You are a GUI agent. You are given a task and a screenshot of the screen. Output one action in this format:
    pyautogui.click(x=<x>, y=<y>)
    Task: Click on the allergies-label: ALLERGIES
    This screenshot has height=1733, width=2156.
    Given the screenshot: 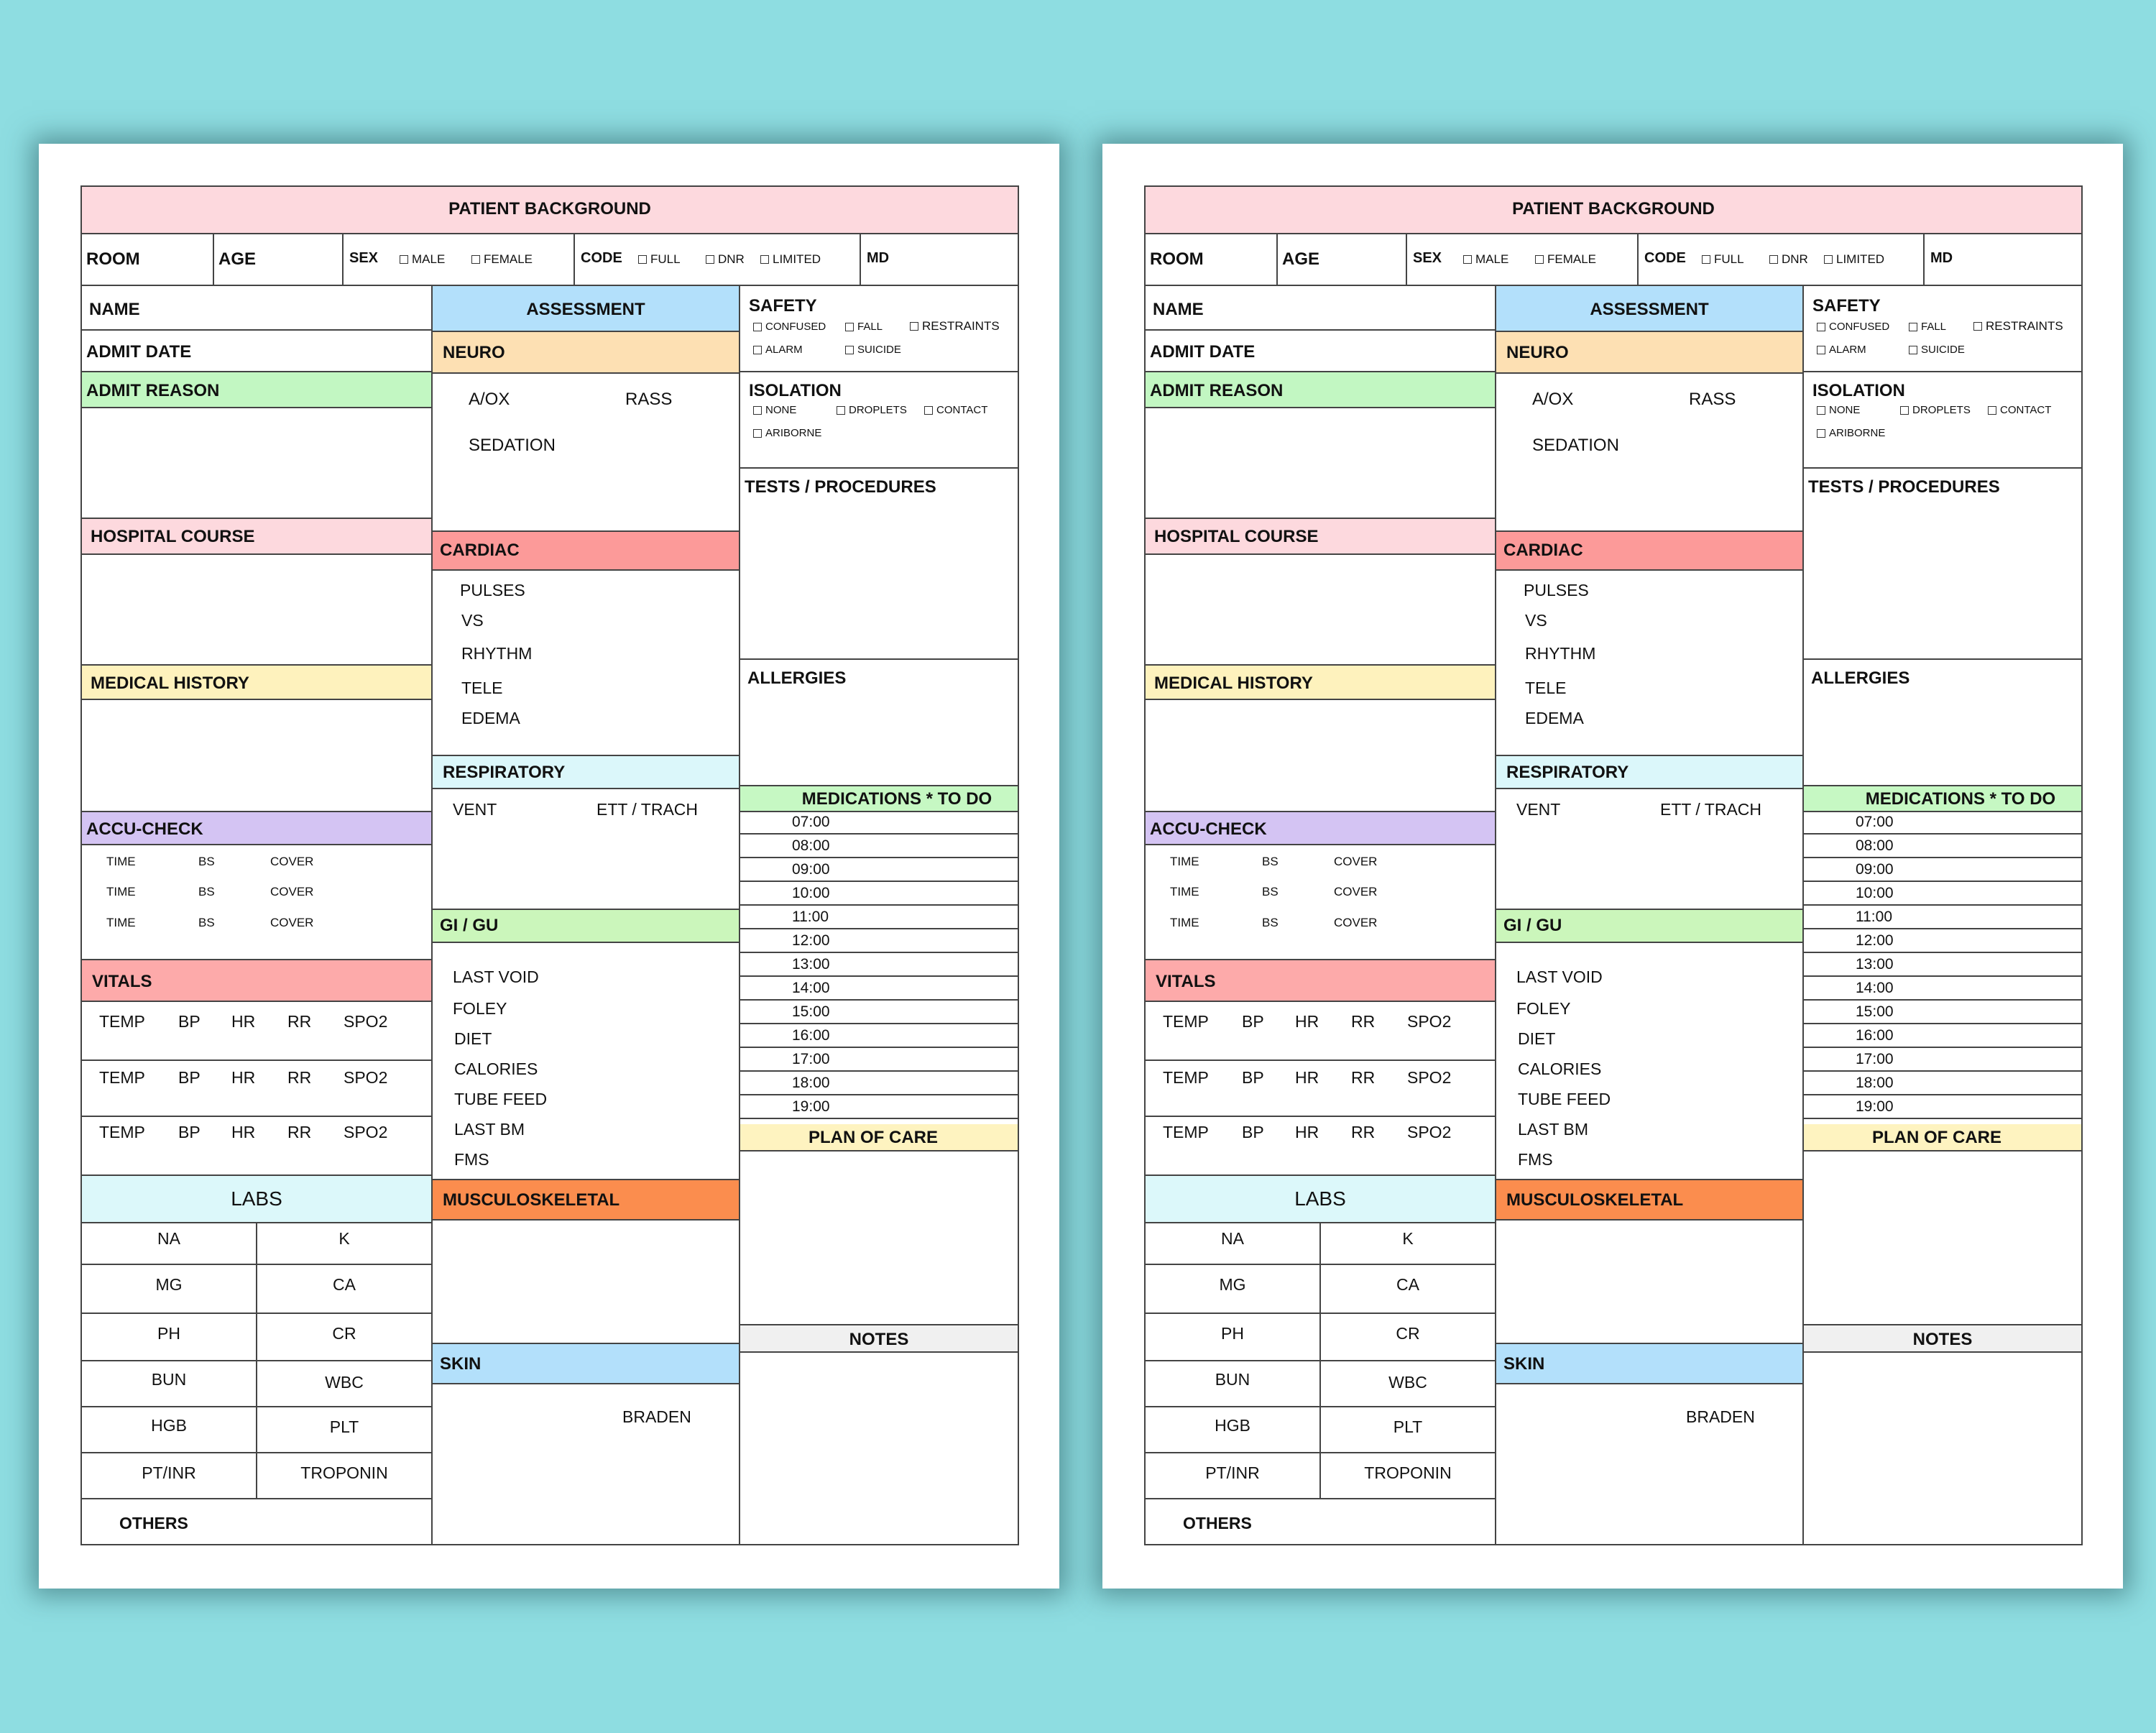 What is the action you would take?
    pyautogui.click(x=797, y=678)
    